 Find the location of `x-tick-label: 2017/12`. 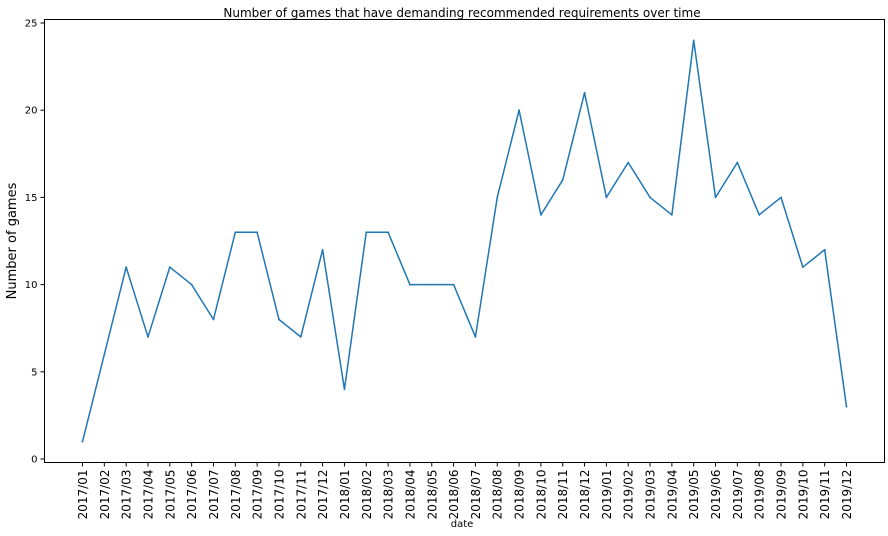

x-tick-label: 2017/12 is located at coordinates (323, 495).